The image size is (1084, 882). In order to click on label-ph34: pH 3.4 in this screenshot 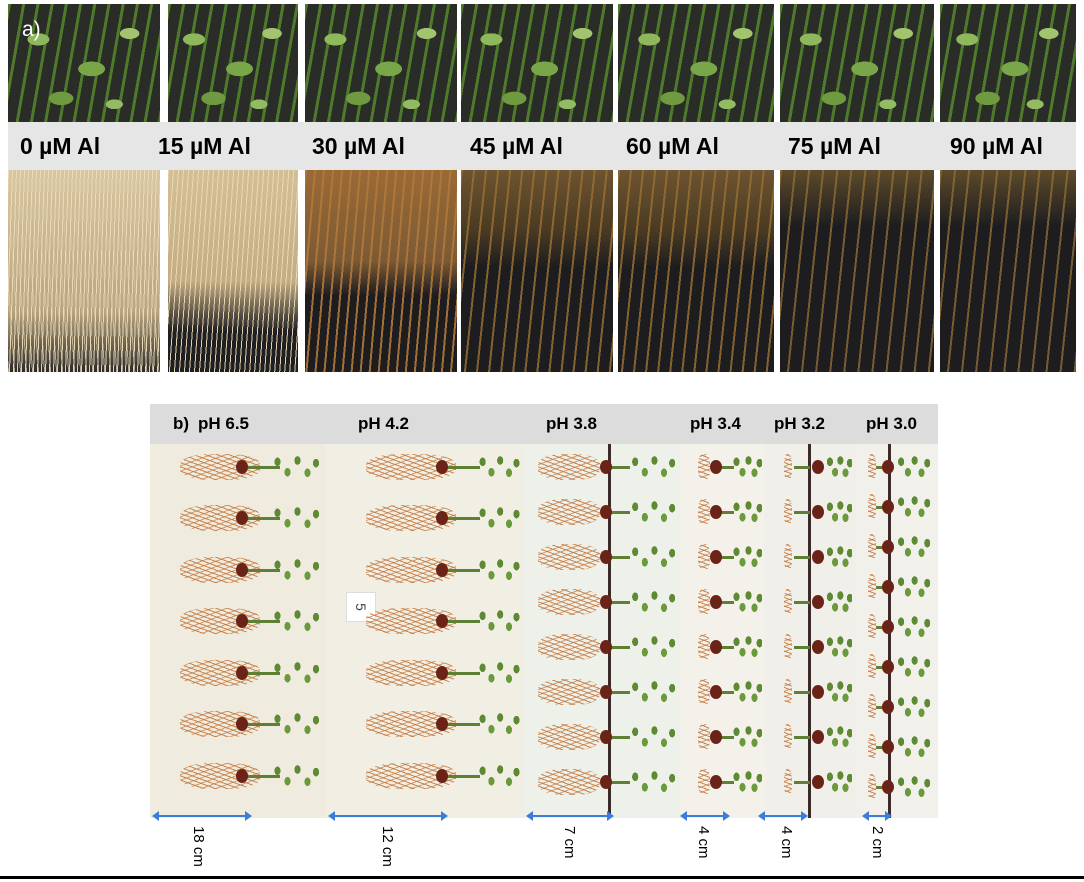, I will do `click(716, 423)`.